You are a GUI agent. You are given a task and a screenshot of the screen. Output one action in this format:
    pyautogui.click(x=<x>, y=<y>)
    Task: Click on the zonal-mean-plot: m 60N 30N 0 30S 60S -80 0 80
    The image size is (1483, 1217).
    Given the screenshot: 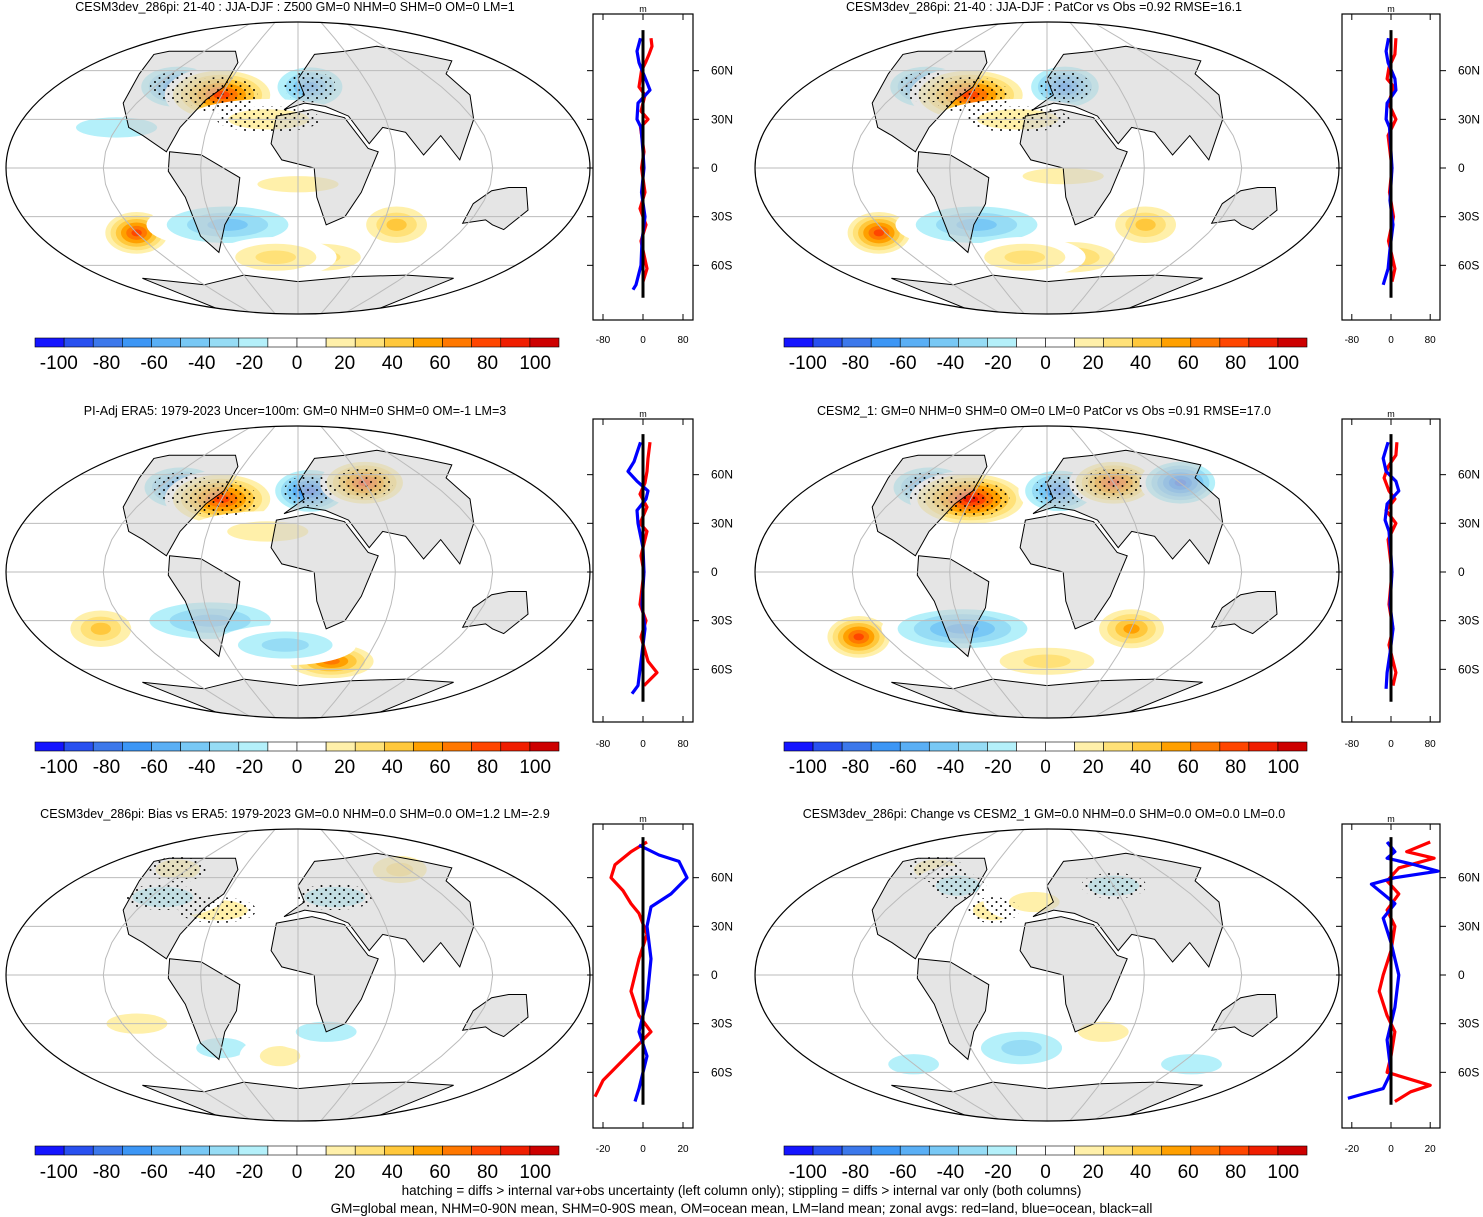 What is the action you would take?
    pyautogui.click(x=1408, y=579)
    